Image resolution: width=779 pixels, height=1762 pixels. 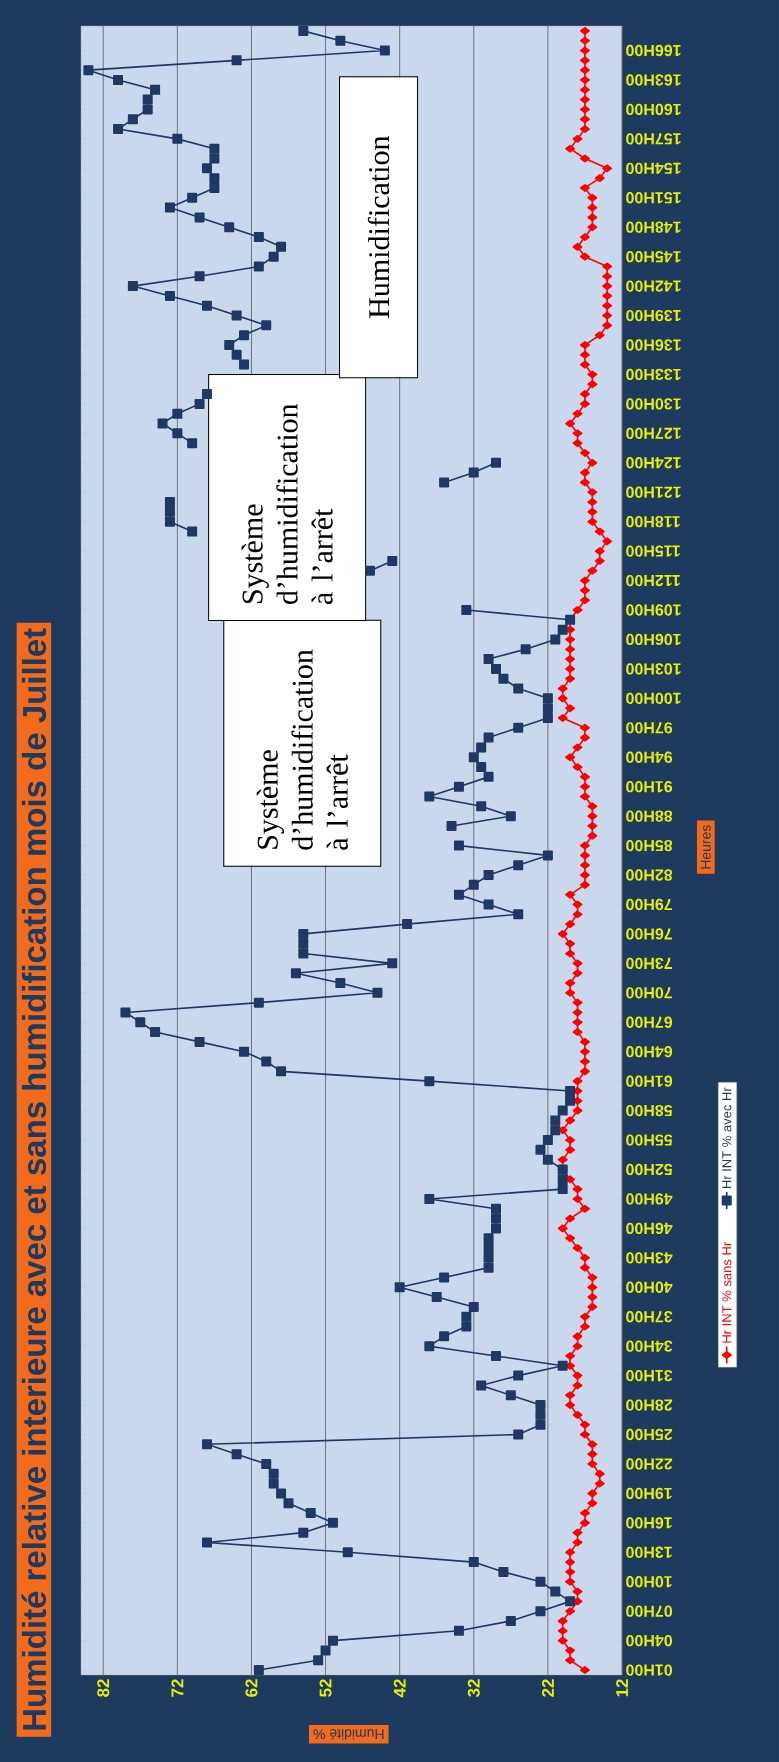 I want to click on y-tick-label: 52H00, so click(x=649, y=1169).